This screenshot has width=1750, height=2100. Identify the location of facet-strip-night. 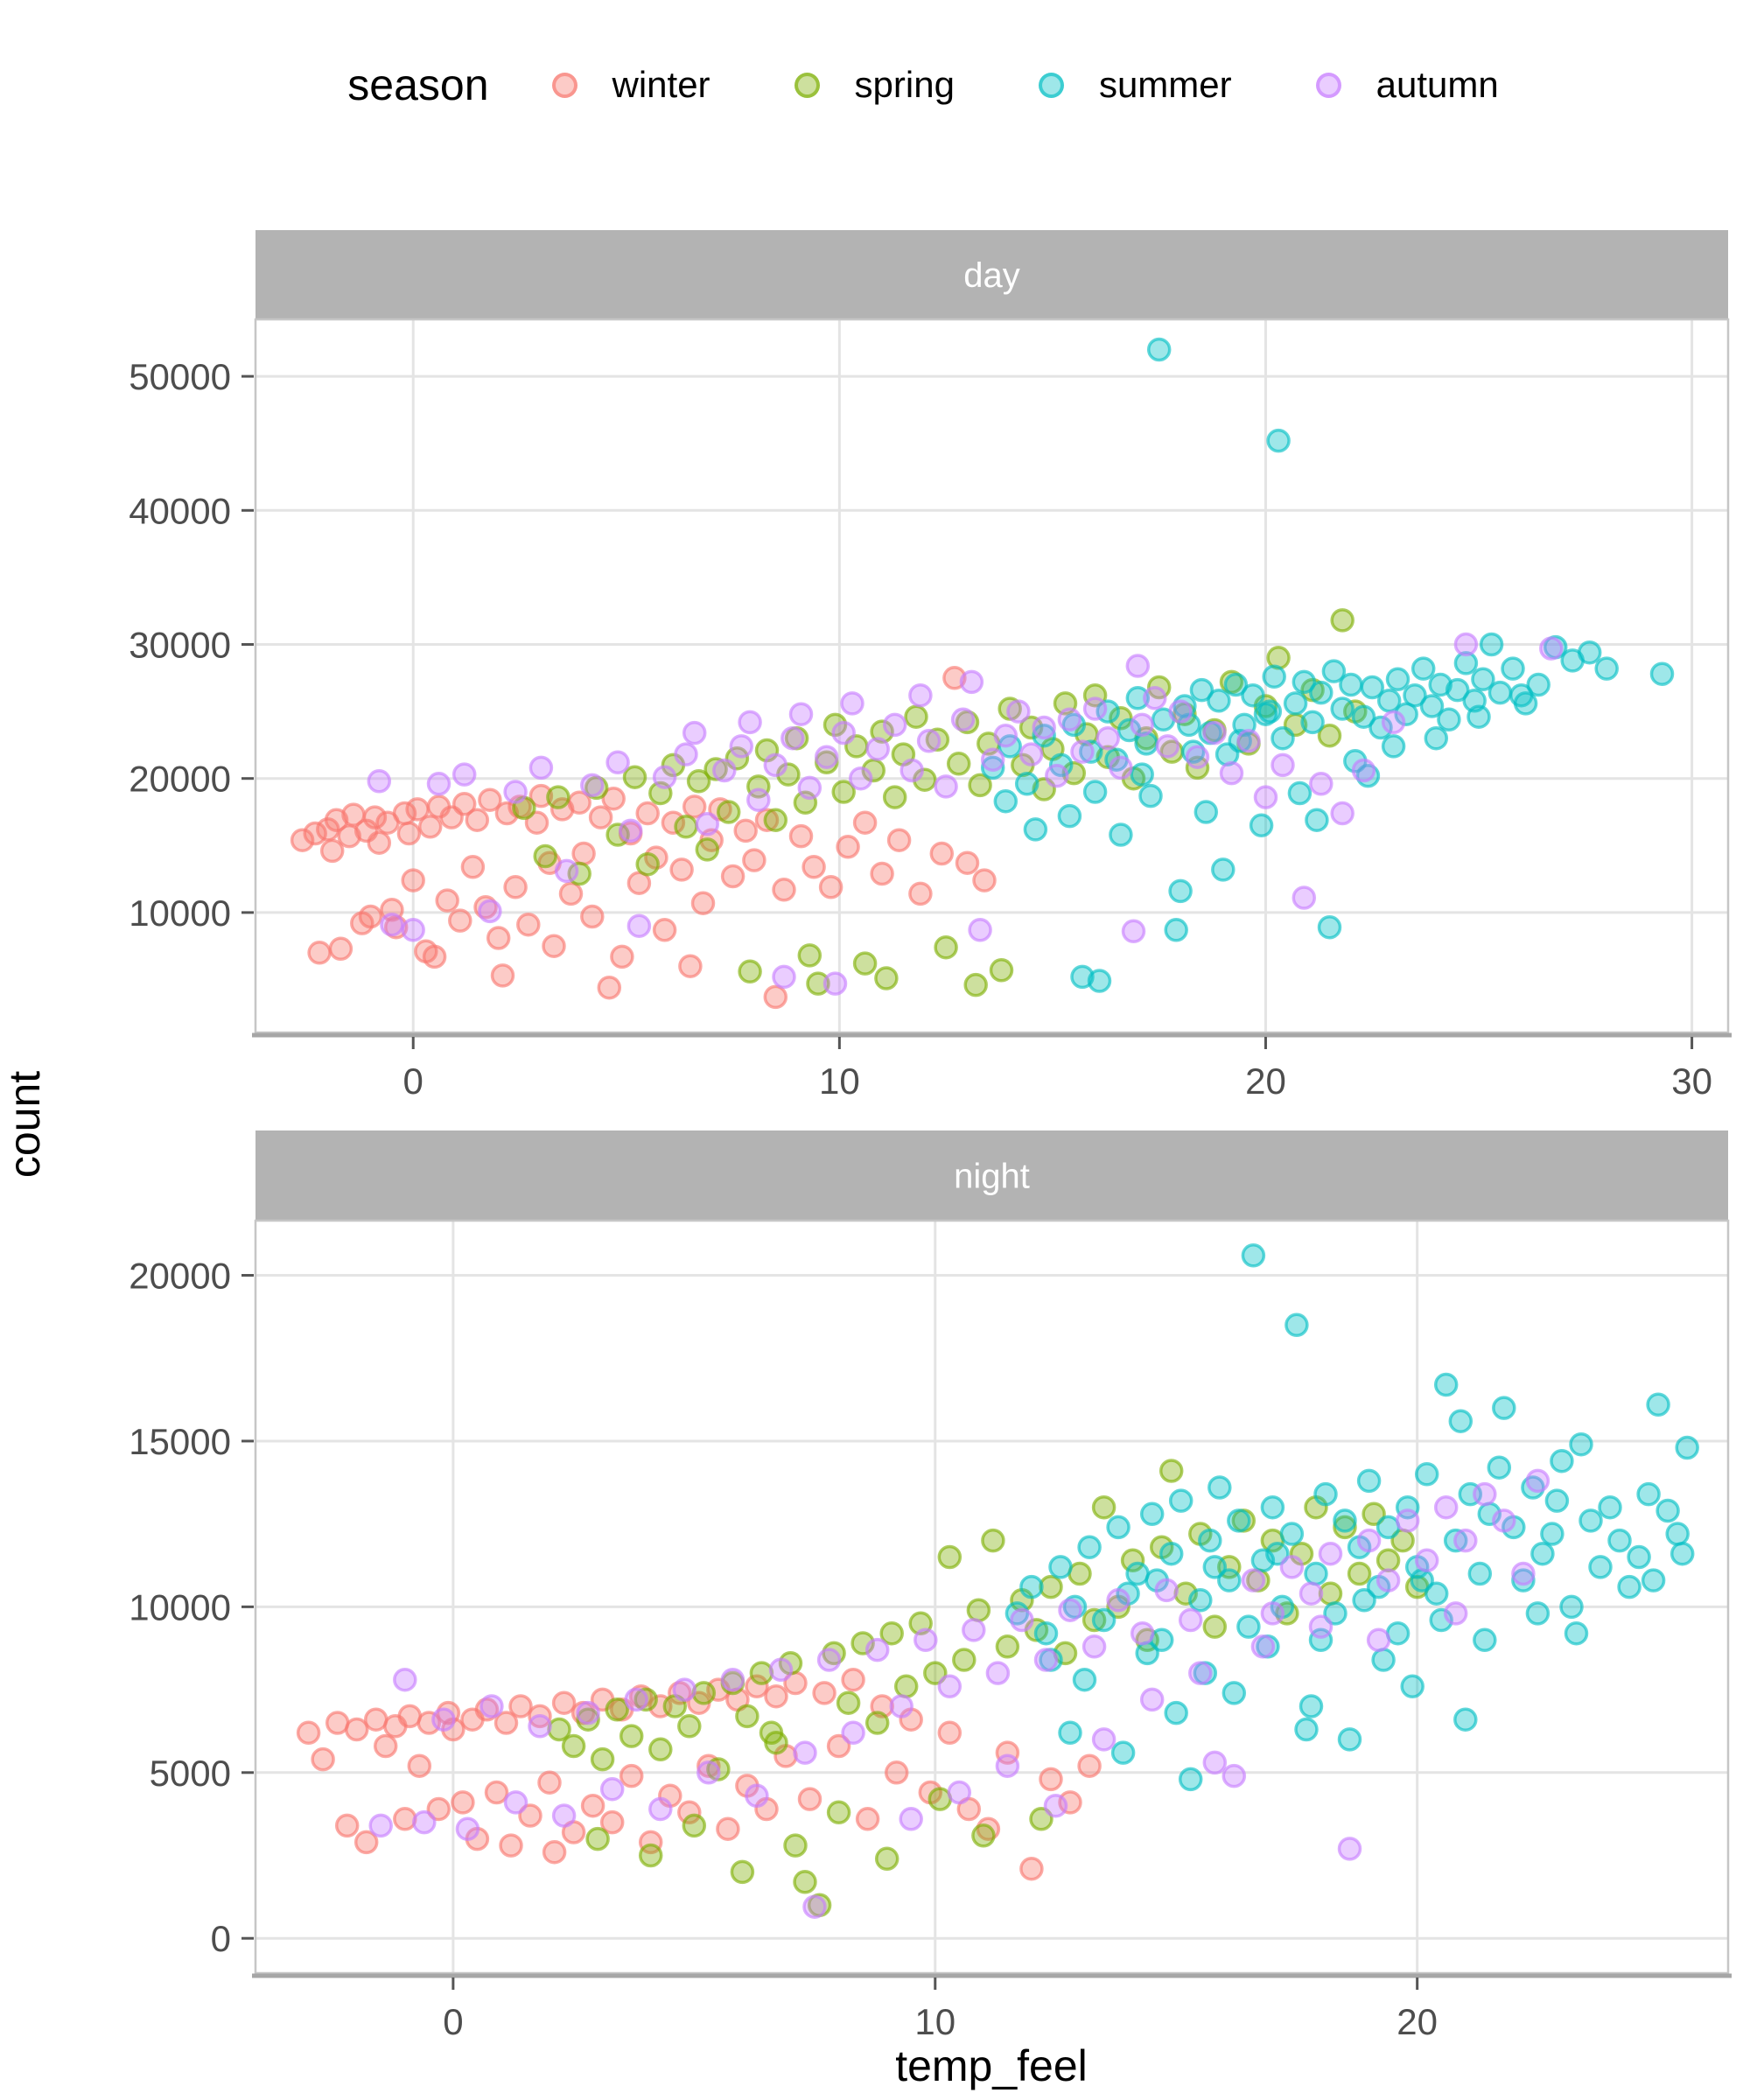
(992, 1175).